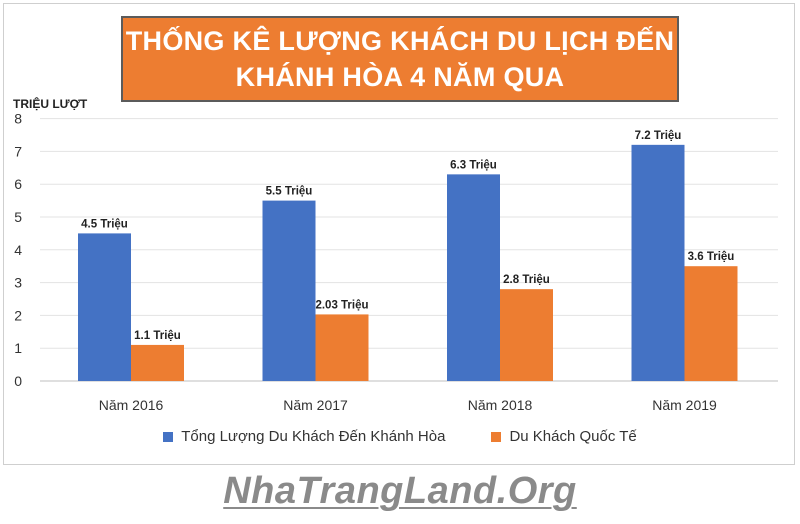 The width and height of the screenshot is (800, 524). What do you see at coordinates (18, 184) in the screenshot?
I see `y-tick-label: 6` at bounding box center [18, 184].